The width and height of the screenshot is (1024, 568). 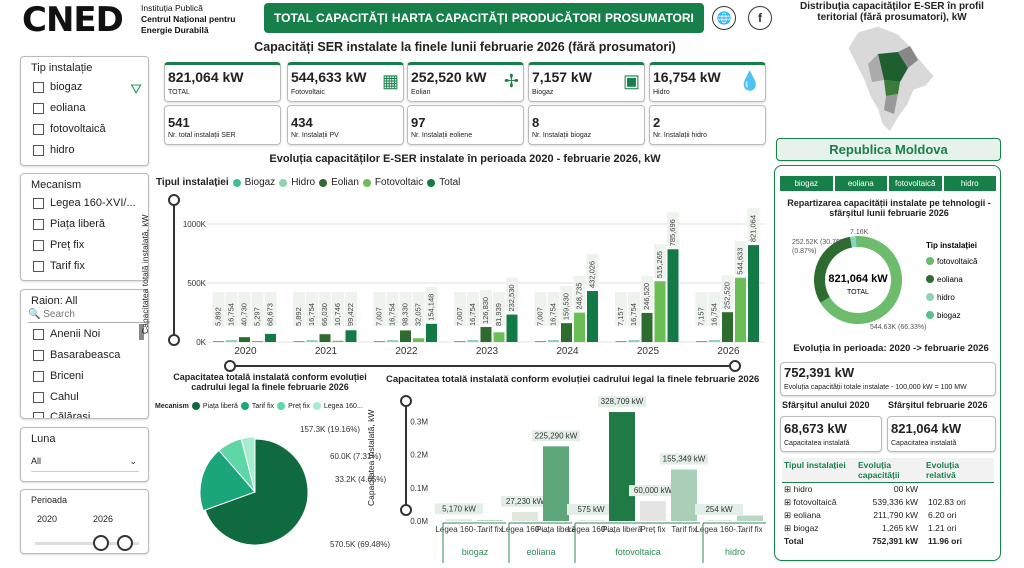 What do you see at coordinates (888, 489) in the screenshot?
I see `table-row: ⊞ hidro 00 kW` at bounding box center [888, 489].